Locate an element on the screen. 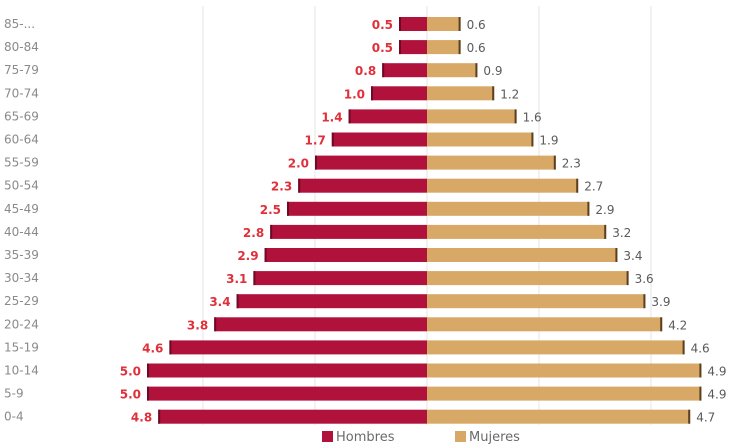 The height and width of the screenshot is (447, 741). value-label-mujeres-15: 4.9 is located at coordinates (716, 372).